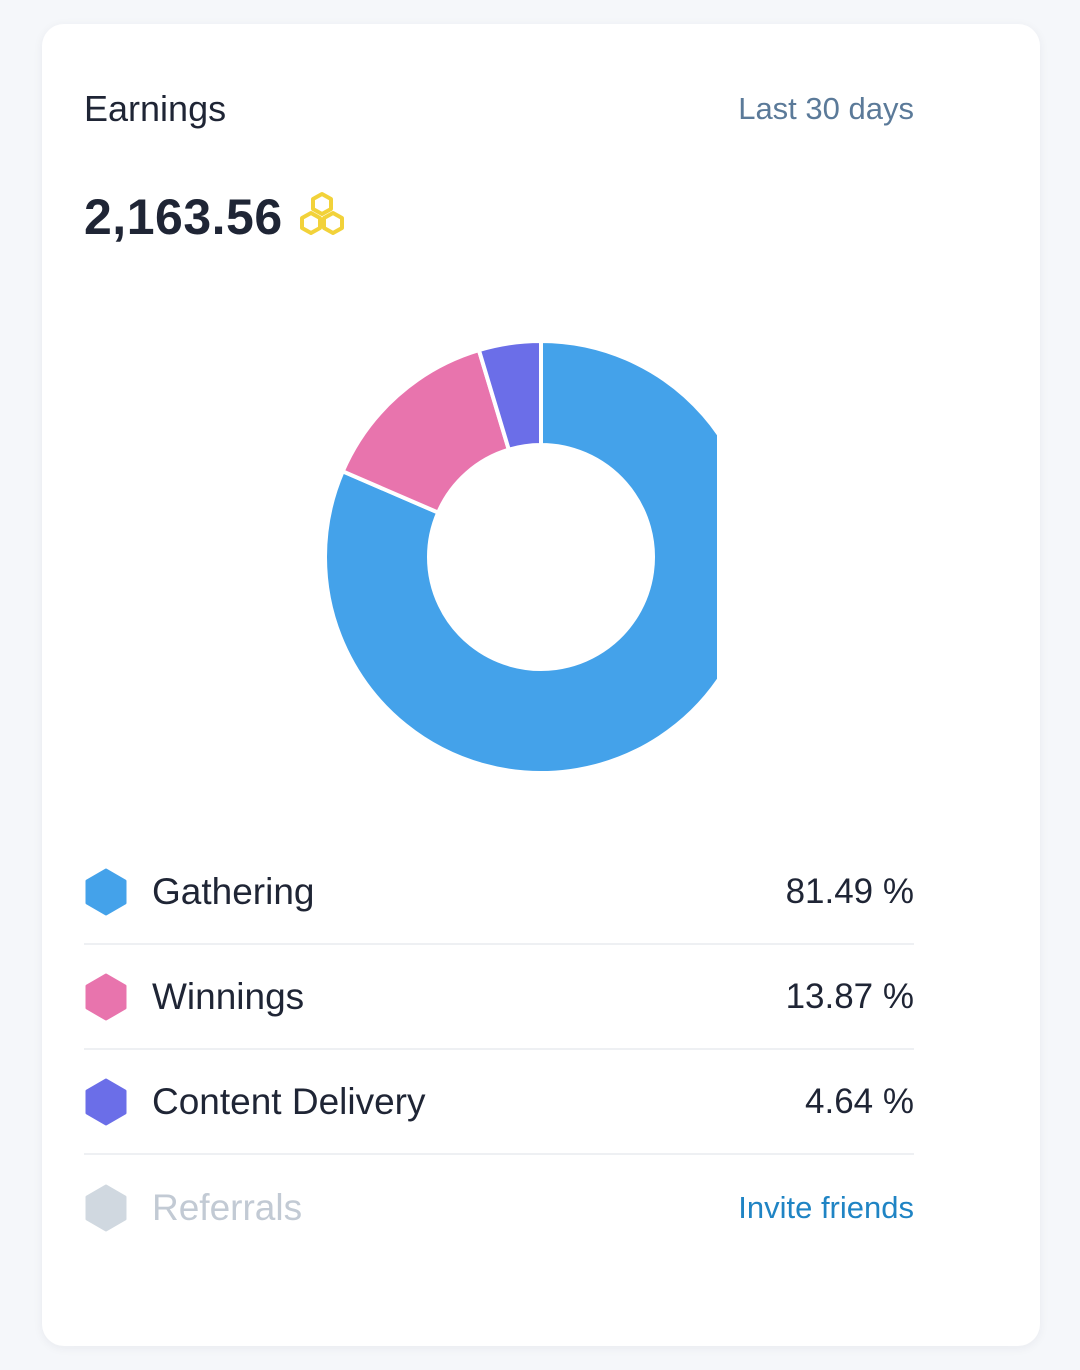  I want to click on period-selector: Last 30 days, so click(826, 108).